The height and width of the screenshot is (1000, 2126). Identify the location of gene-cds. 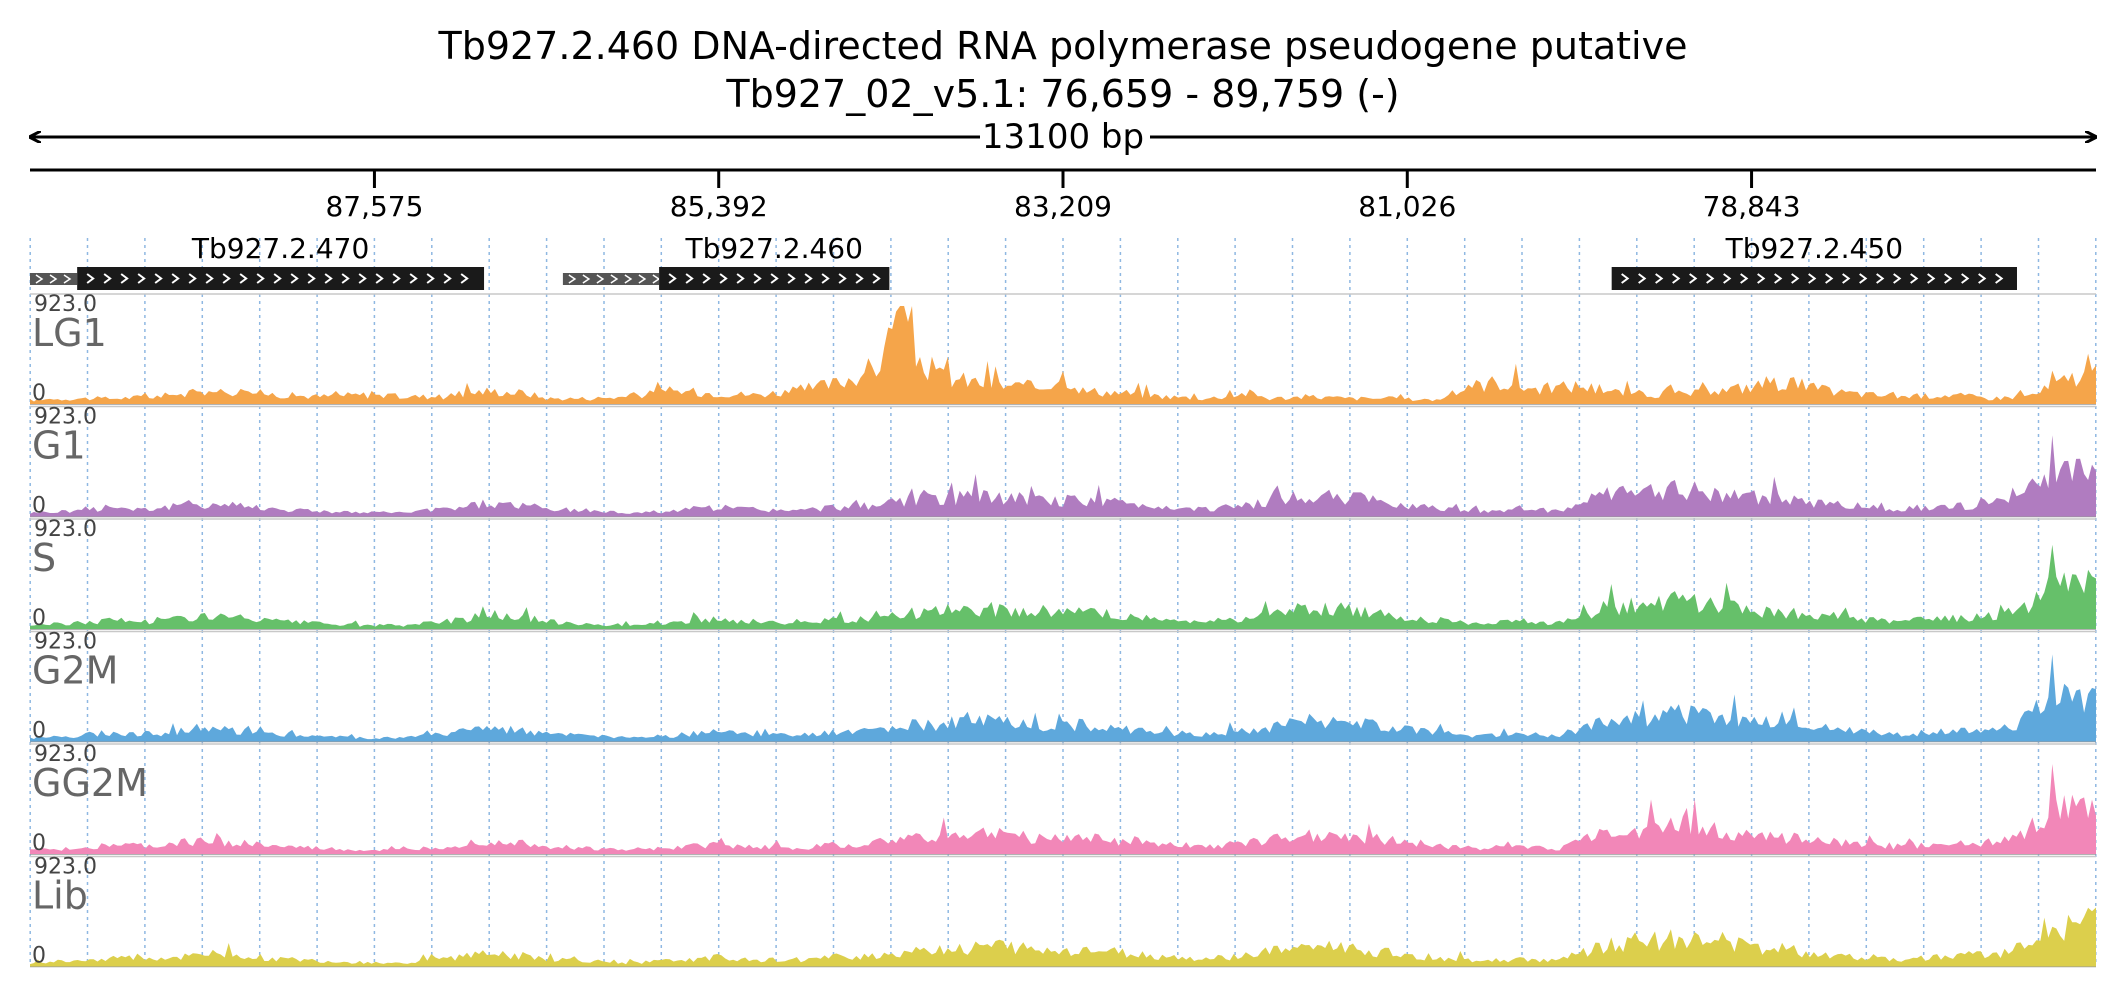
(774, 278).